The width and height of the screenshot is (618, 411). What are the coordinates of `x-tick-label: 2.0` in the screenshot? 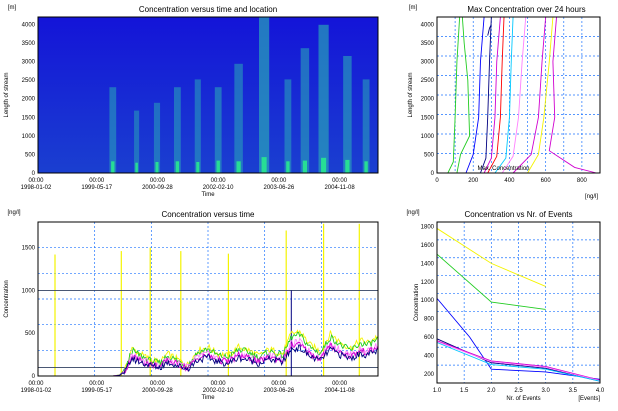 It's located at (491, 391).